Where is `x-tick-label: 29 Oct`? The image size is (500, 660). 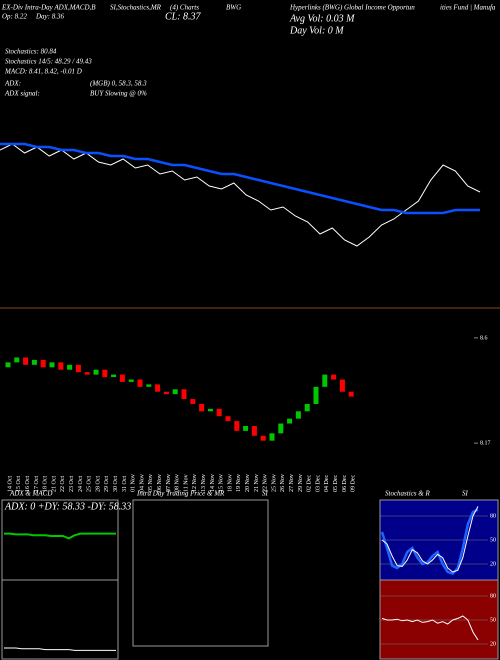 x-tick-label: 29 Oct is located at coordinates (107, 484).